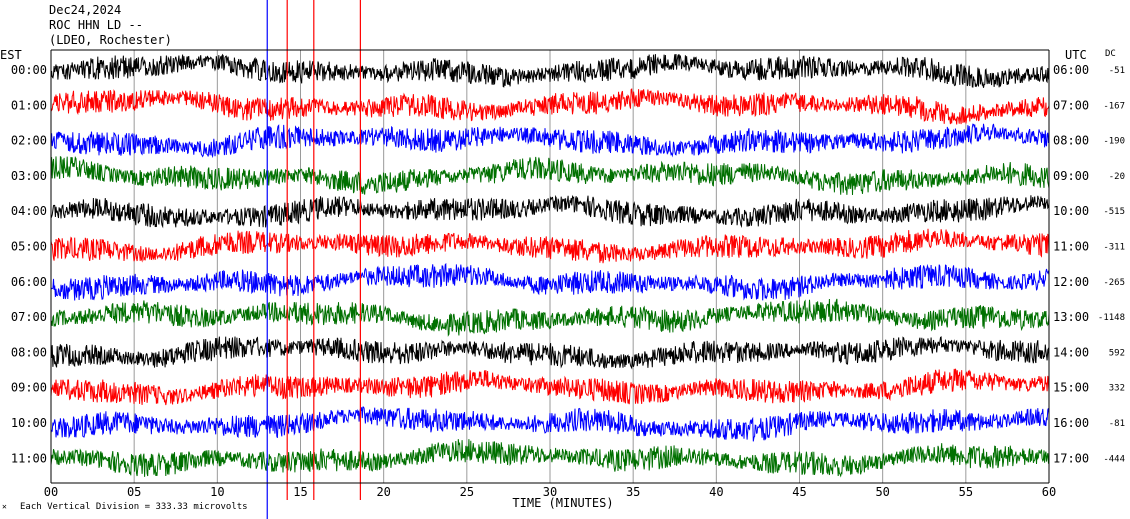  What do you see at coordinates (1114, 142) in the screenshot?
I see `dc-offset-value: -190` at bounding box center [1114, 142].